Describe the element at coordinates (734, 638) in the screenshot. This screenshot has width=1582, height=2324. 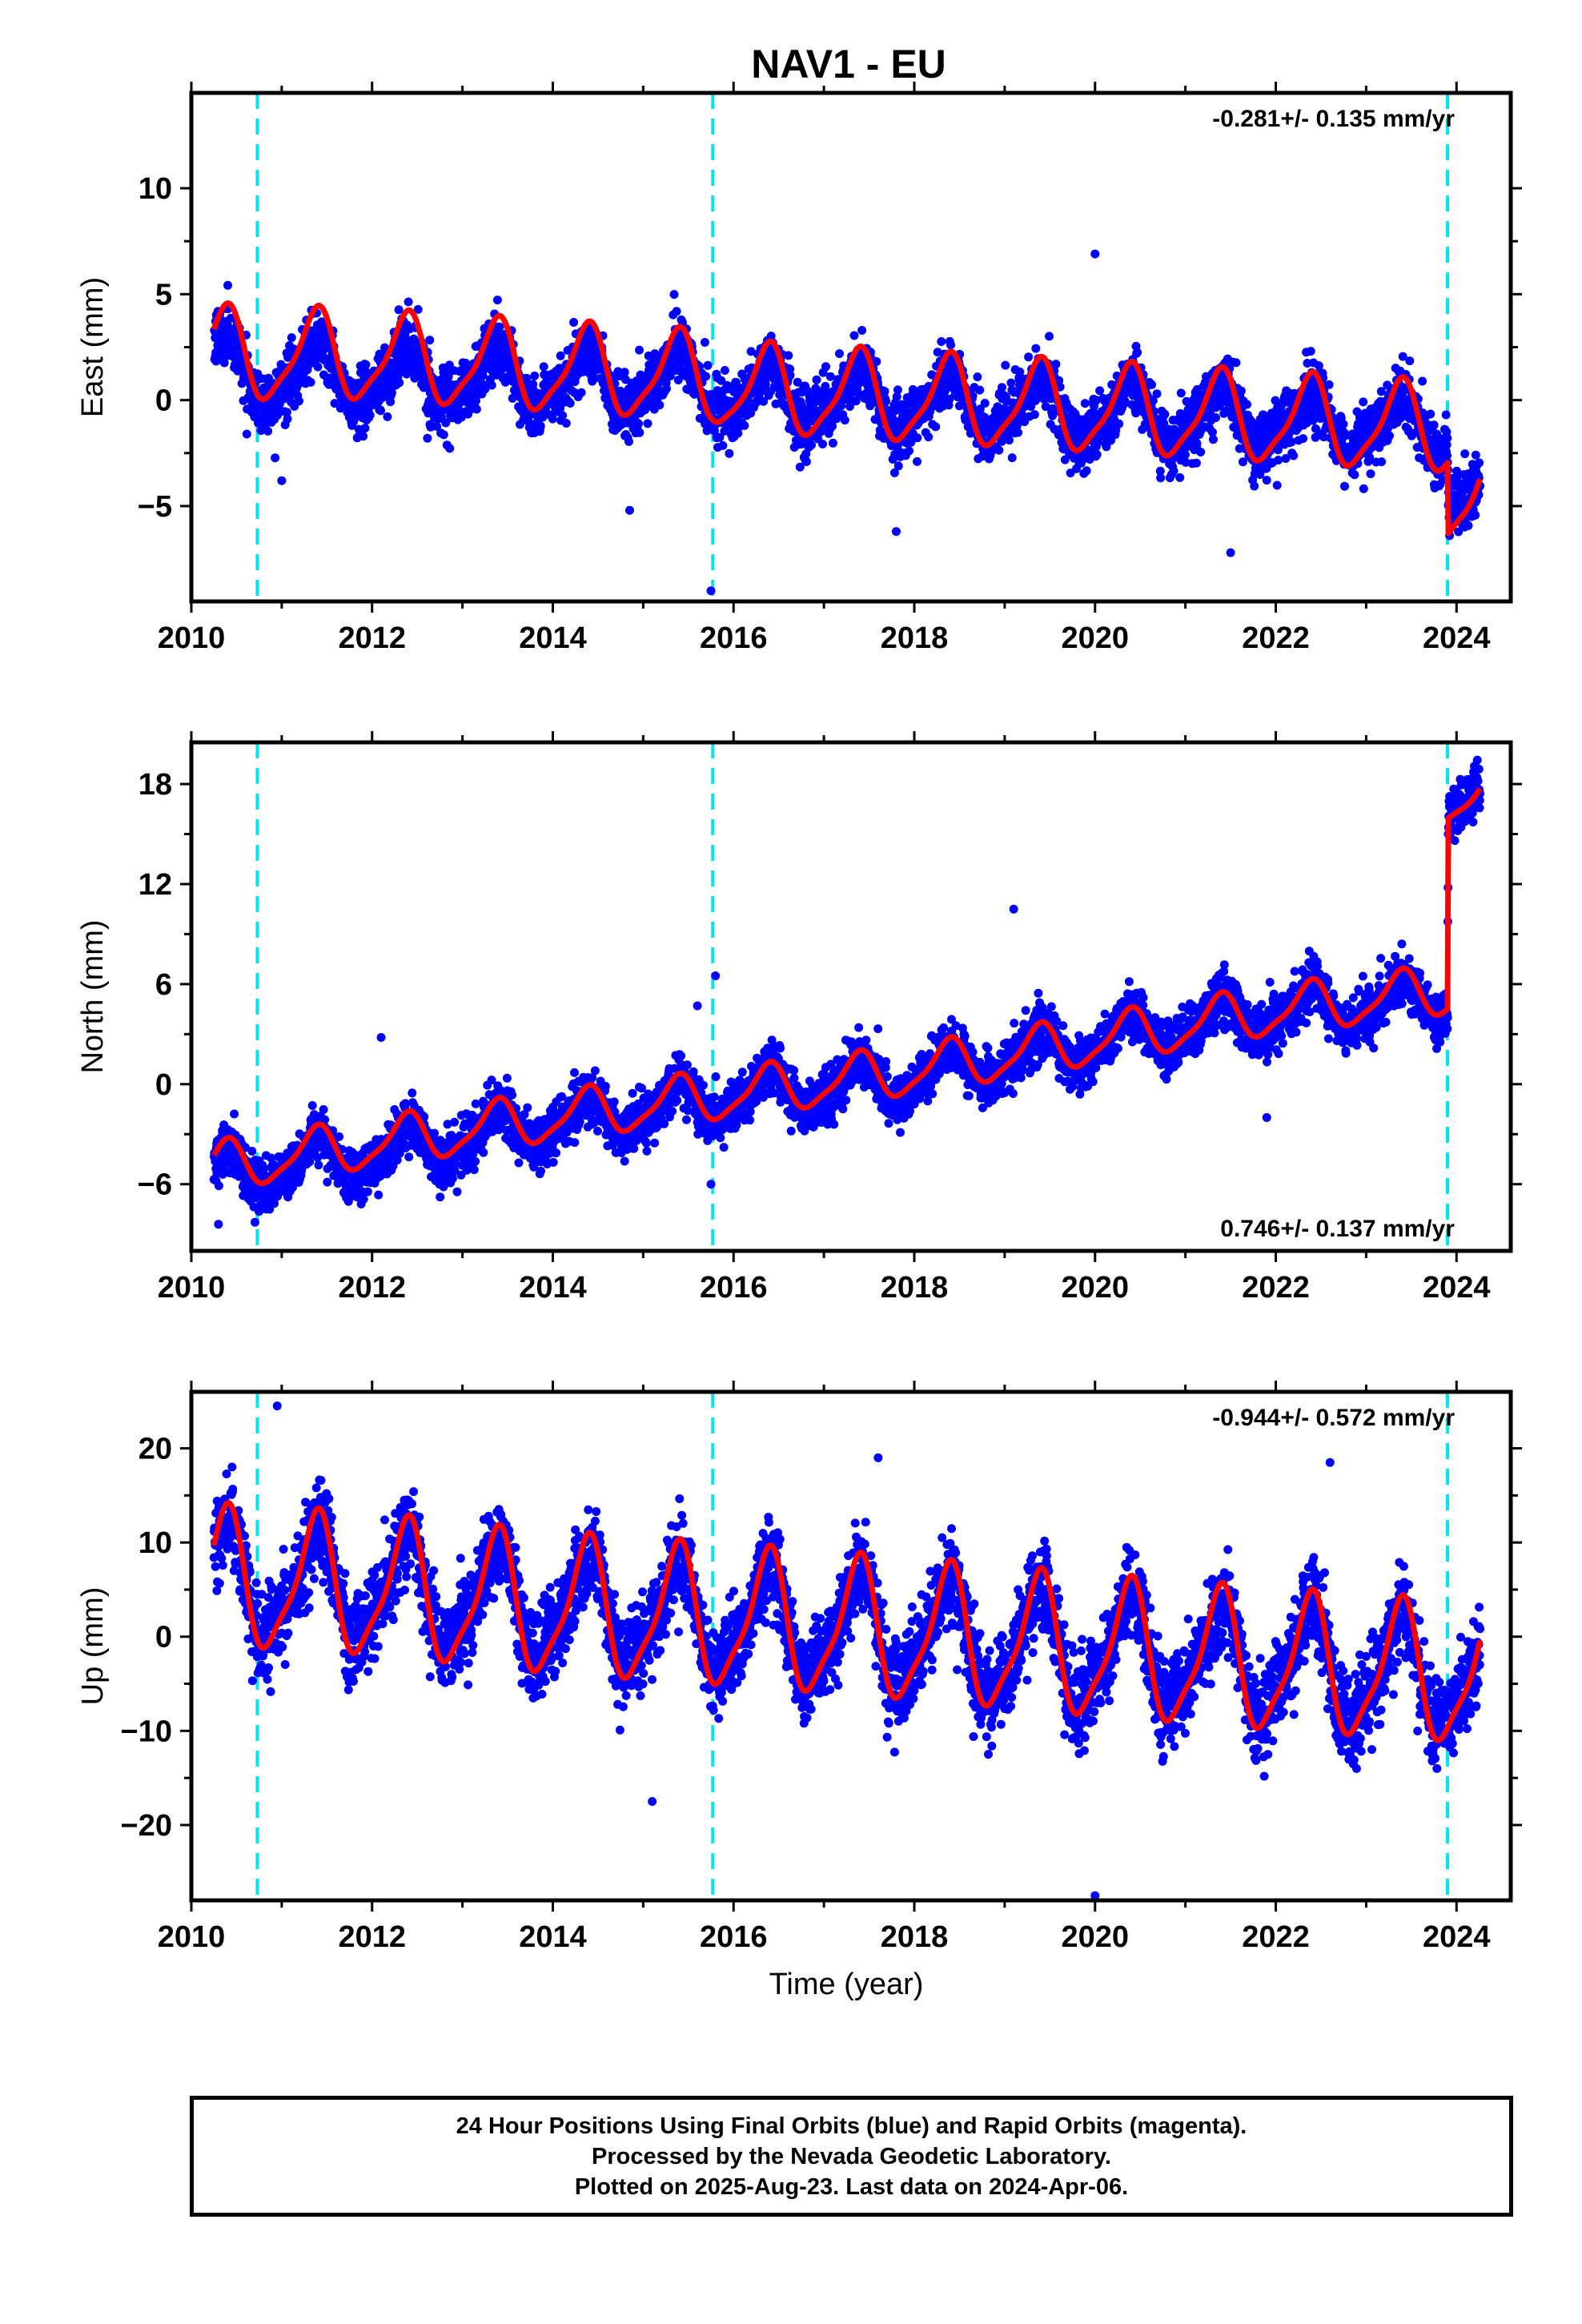
I see `east-x-tick-label: 2016` at that location.